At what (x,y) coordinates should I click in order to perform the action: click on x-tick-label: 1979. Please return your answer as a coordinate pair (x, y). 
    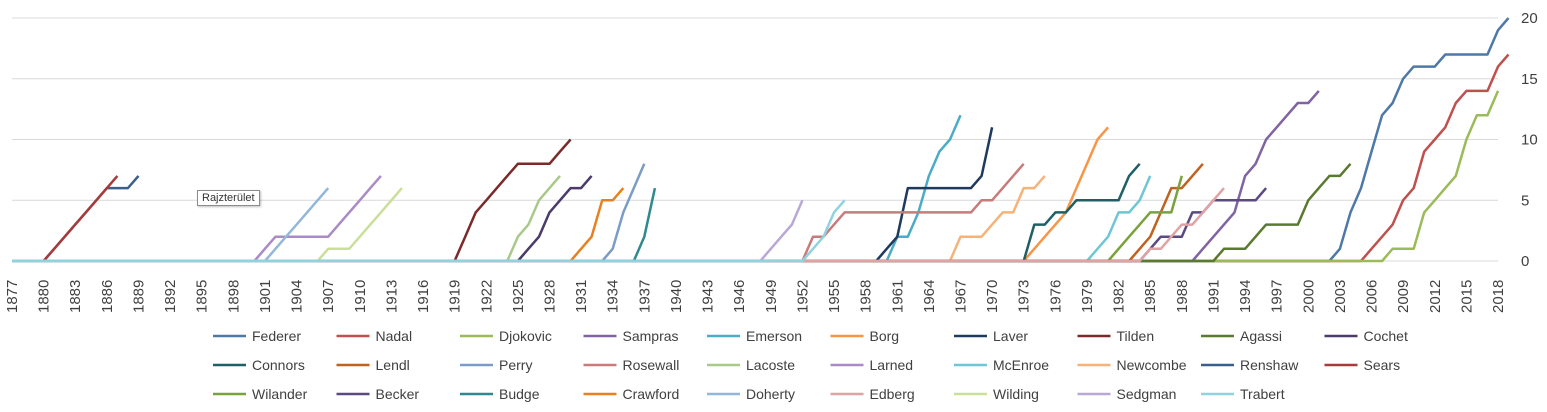
    Looking at the image, I should click on (1087, 296).